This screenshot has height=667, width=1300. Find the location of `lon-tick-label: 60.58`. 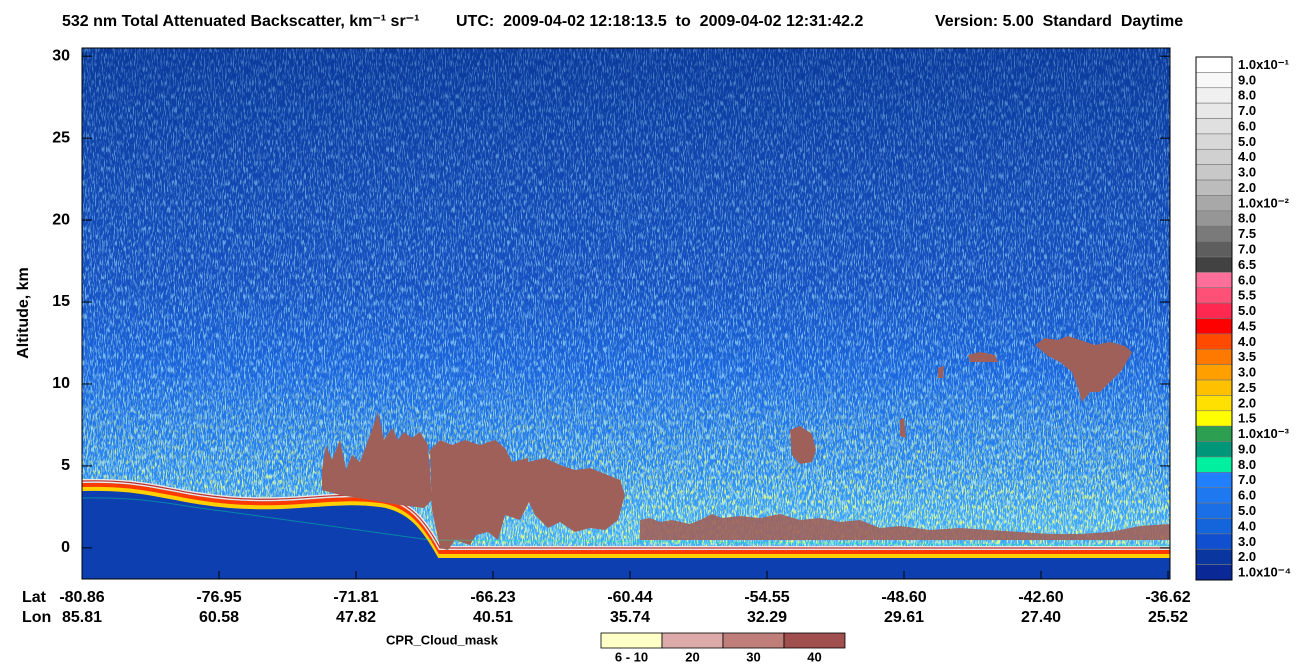

lon-tick-label: 60.58 is located at coordinates (219, 617).